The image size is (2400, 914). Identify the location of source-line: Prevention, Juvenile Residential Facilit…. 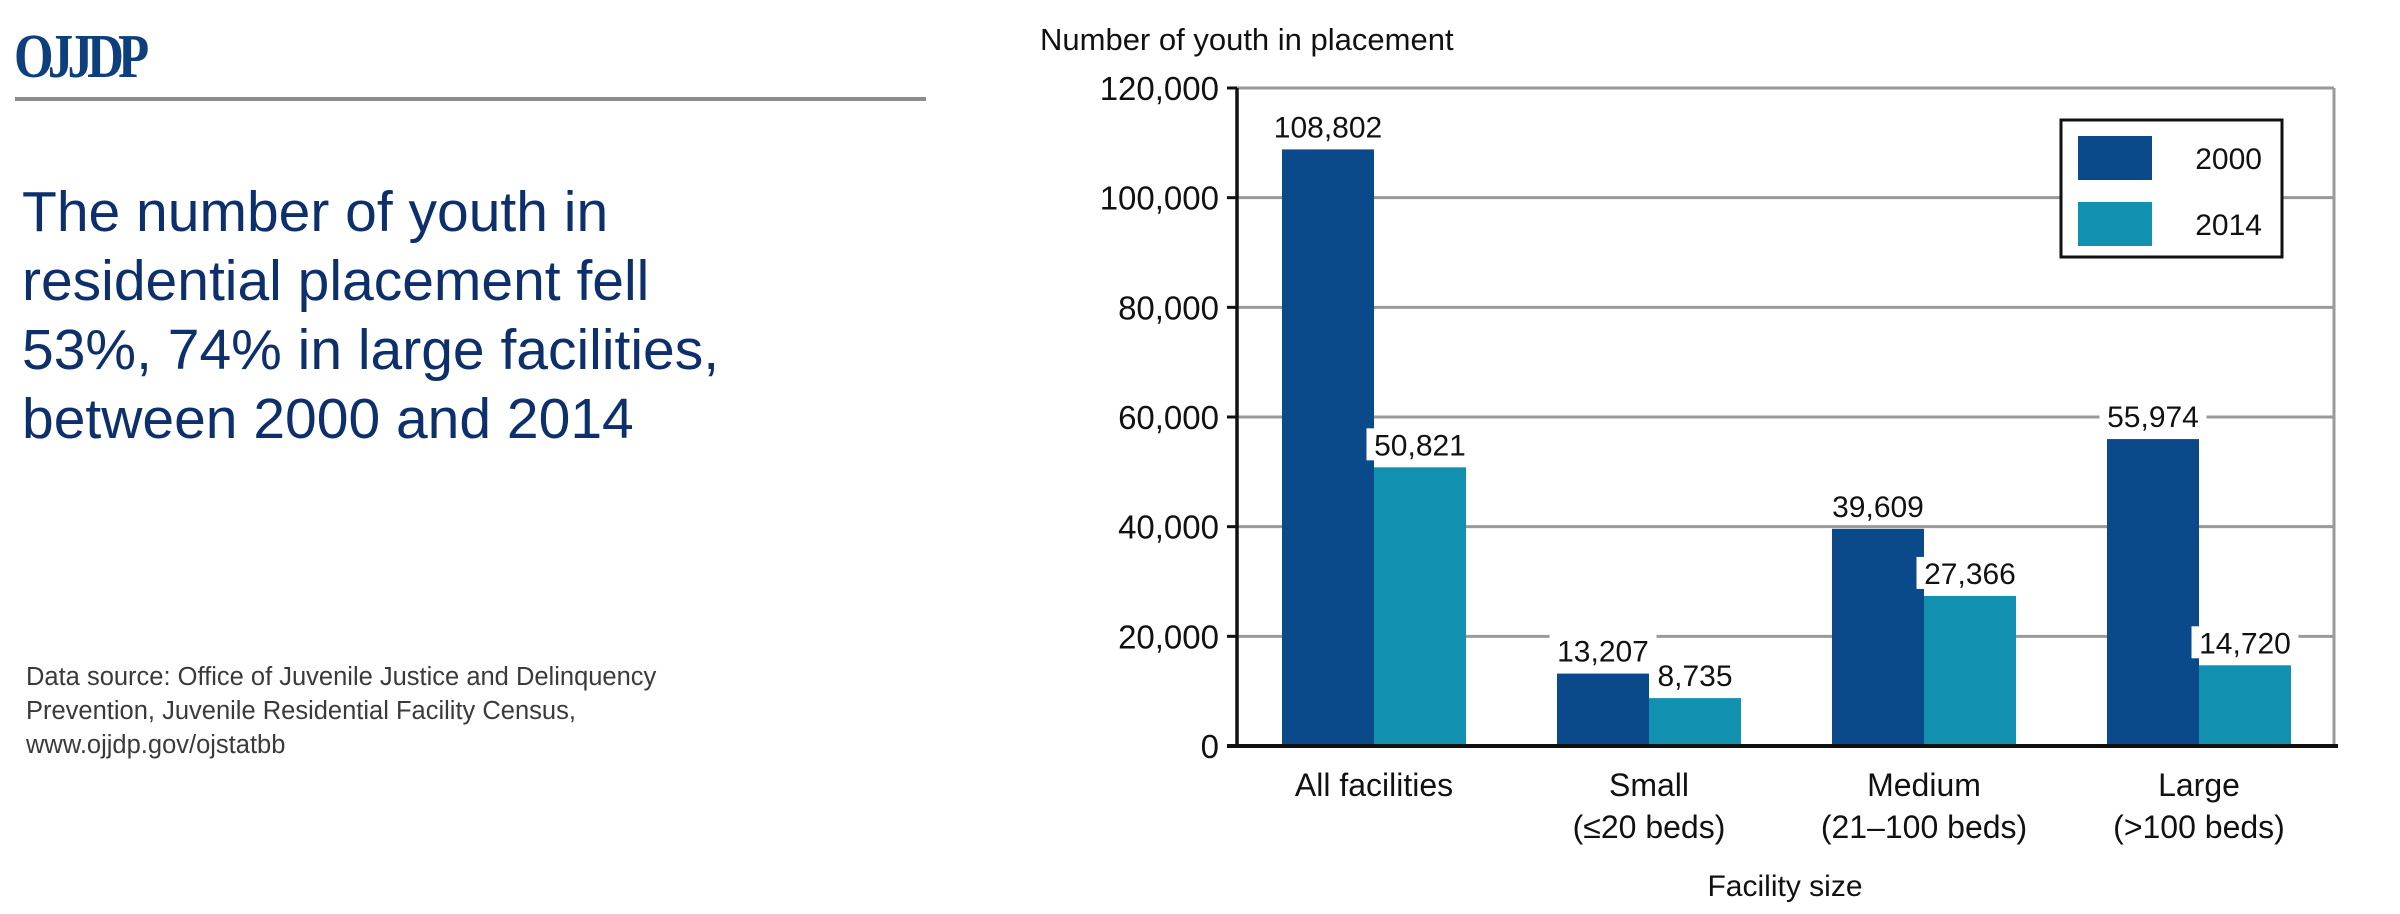
(301, 711).